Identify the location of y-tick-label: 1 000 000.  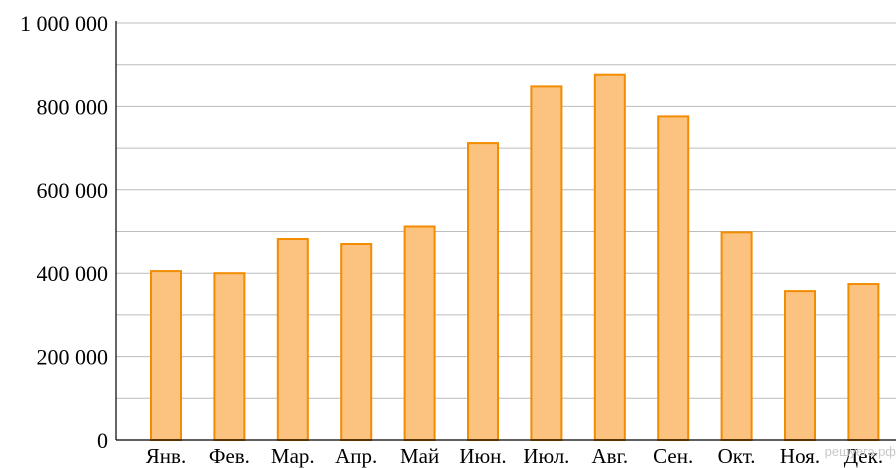
(64, 23).